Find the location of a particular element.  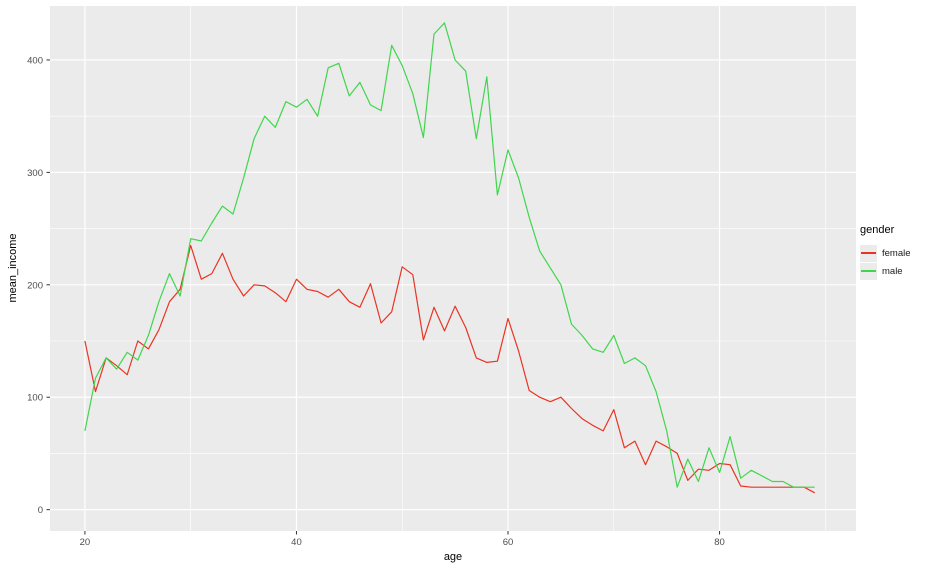

x-tick-label: 20 is located at coordinates (85, 542).